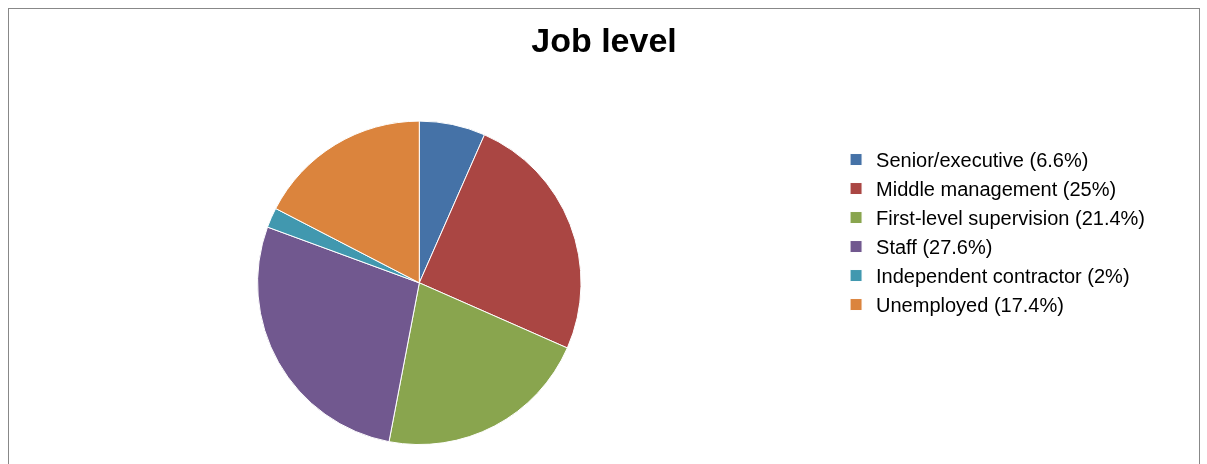 This screenshot has width=1207, height=464. Describe the element at coordinates (982, 160) in the screenshot. I see `legend-label: Senior/executive (6.6%)` at that location.